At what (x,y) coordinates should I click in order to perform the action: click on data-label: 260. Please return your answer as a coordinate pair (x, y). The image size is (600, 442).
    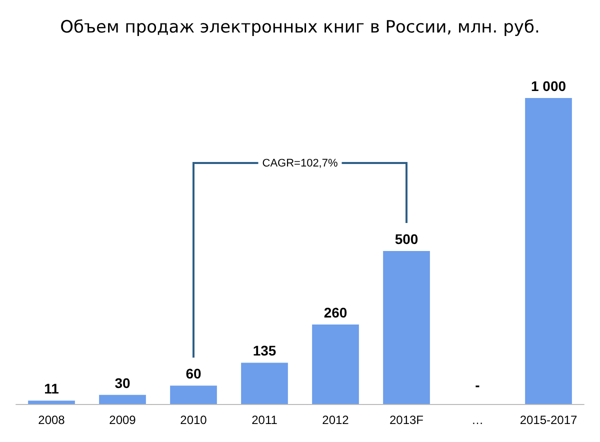
    Looking at the image, I should click on (336, 312).